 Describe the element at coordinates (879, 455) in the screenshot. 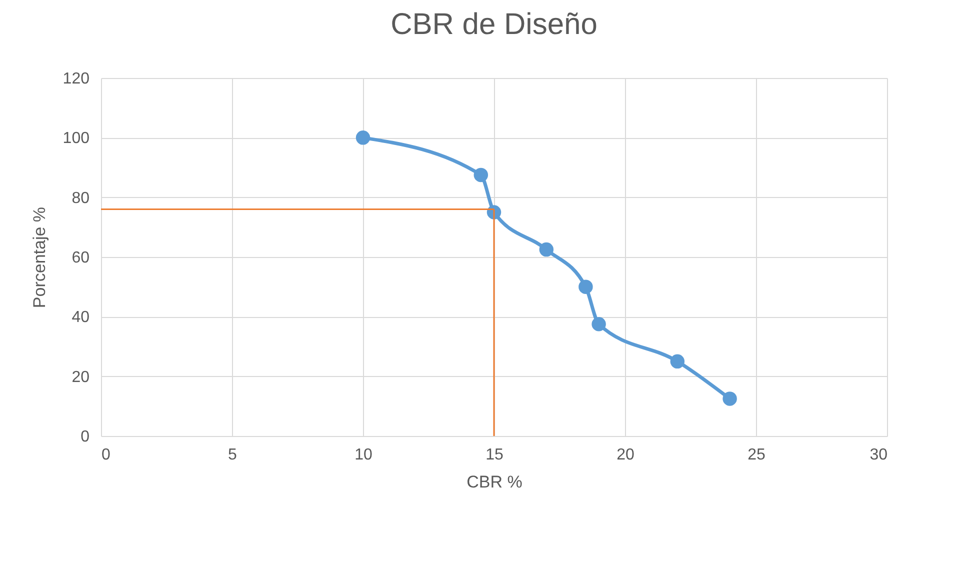

I see `x-tick-label: 30` at that location.